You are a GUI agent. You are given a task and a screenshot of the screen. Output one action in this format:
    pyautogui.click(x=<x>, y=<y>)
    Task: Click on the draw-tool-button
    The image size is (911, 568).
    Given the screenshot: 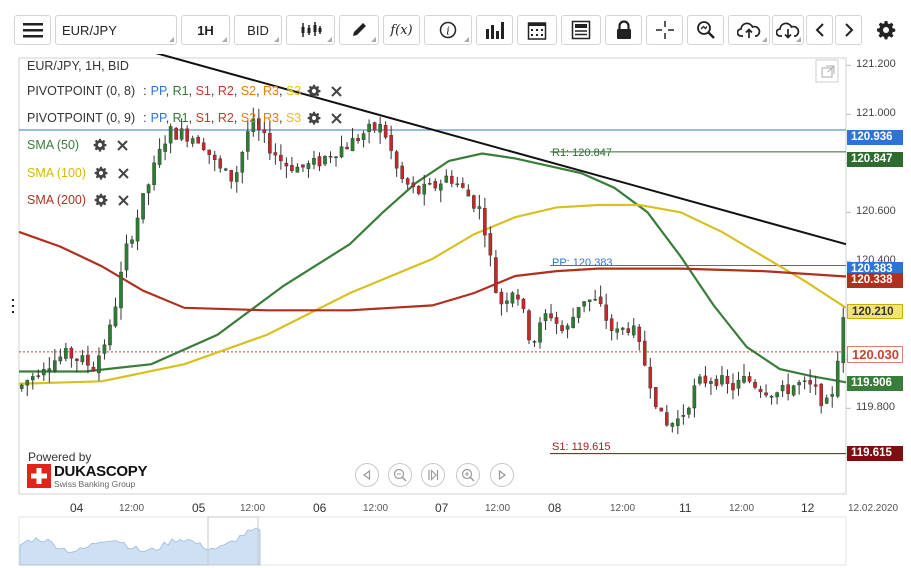 What is the action you would take?
    pyautogui.click(x=359, y=30)
    